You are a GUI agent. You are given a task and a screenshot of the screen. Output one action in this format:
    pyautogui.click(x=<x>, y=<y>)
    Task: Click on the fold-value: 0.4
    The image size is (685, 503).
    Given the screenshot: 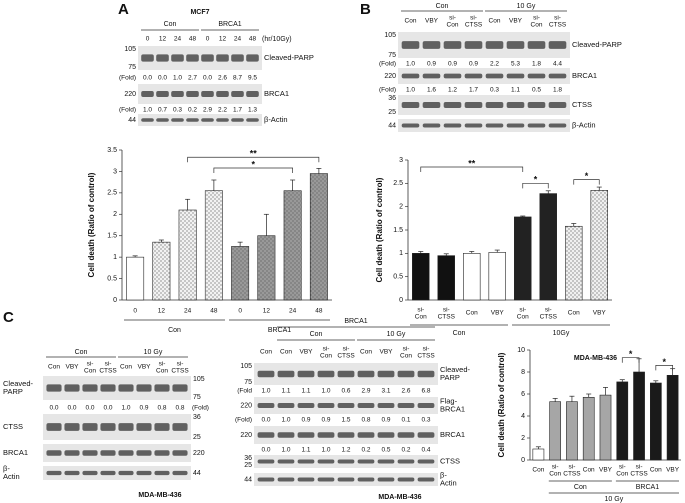 What is the action you would take?
    pyautogui.click(x=425, y=450)
    